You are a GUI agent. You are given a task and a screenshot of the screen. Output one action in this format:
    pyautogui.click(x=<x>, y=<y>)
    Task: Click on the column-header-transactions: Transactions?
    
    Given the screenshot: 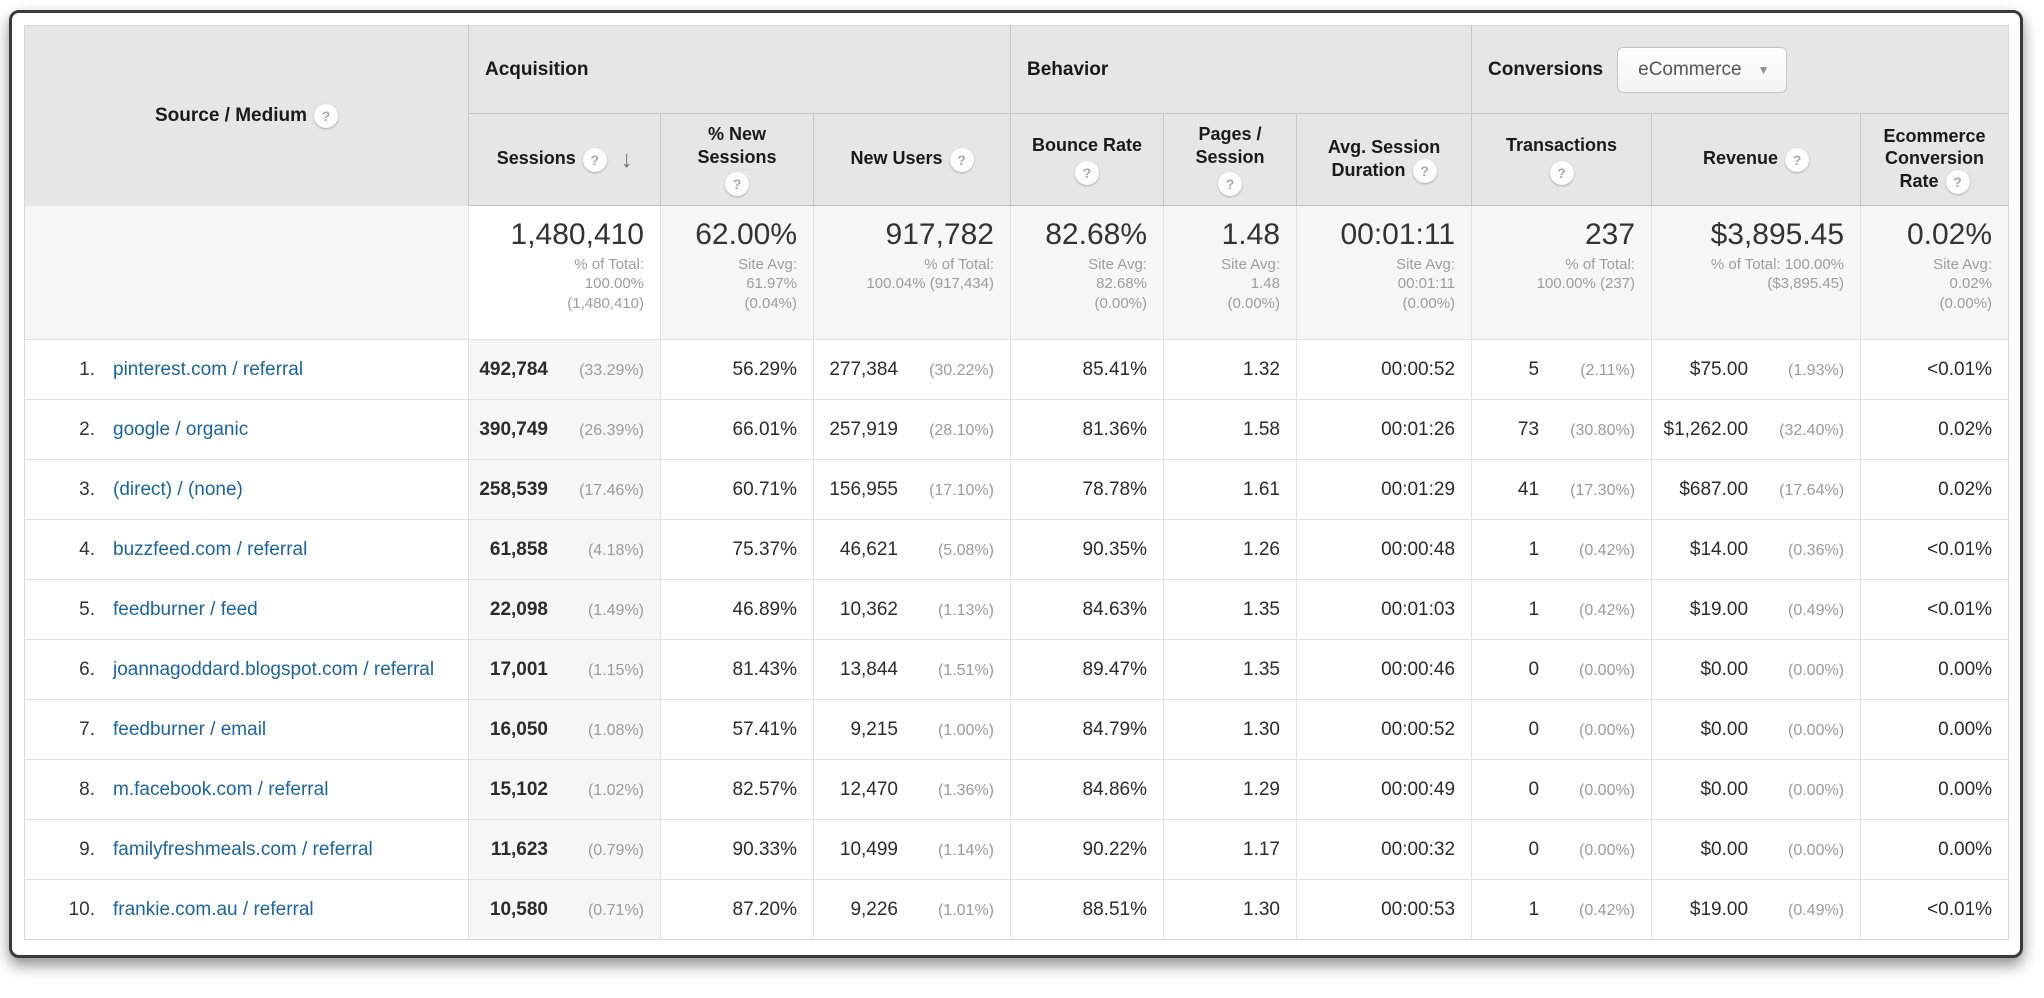 What is the action you would take?
    pyautogui.click(x=1561, y=159)
    